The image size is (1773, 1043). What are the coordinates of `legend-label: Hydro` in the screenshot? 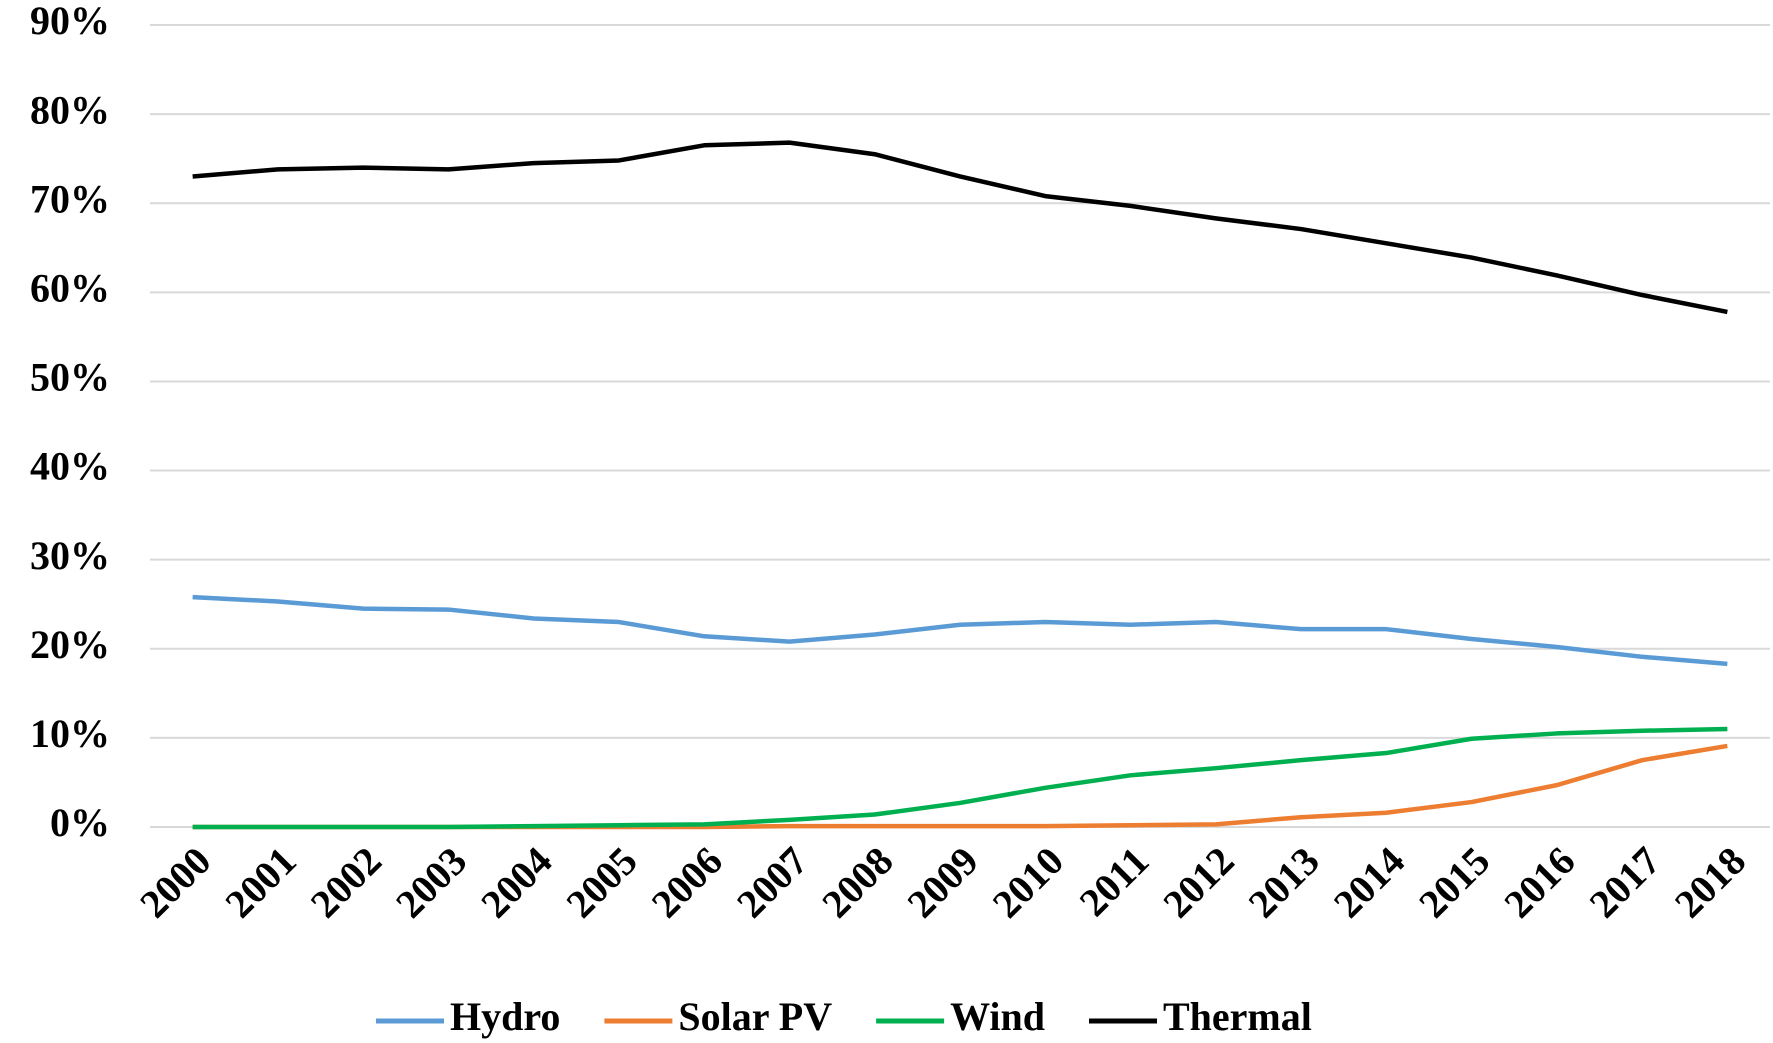 It's located at (505, 1016).